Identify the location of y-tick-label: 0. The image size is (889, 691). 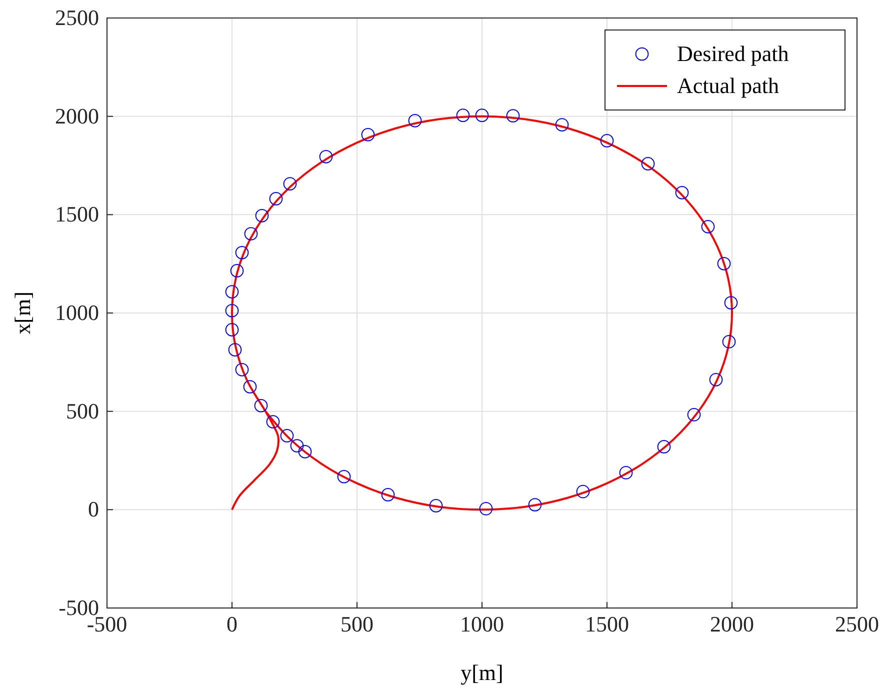
(93, 509).